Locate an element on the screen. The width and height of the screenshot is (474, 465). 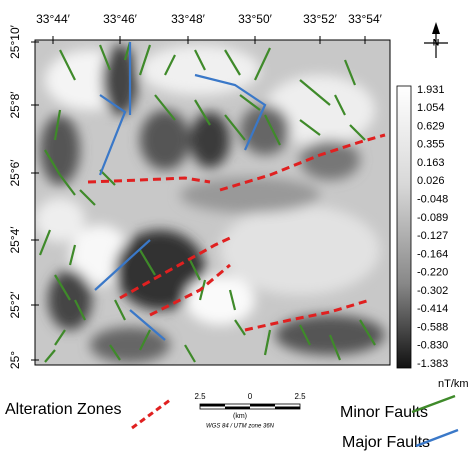
latitude-label: 25°10′ is located at coordinates (15, 41).